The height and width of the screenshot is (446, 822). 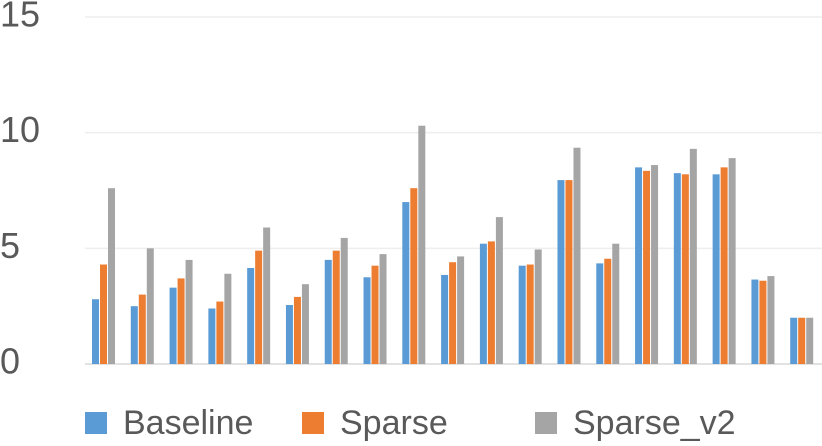 What do you see at coordinates (20, 17) in the screenshot?
I see `y-tick-label: 15` at bounding box center [20, 17].